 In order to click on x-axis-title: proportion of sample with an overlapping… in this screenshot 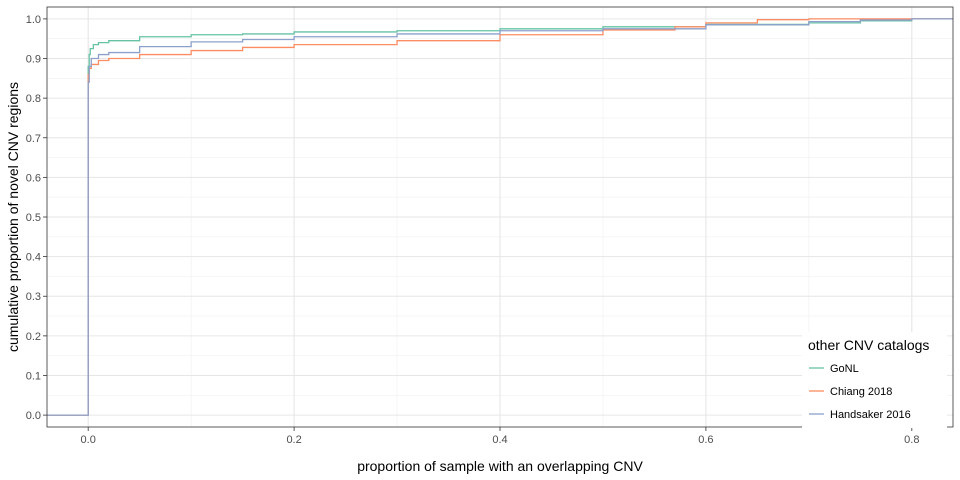, I will do `click(500, 466)`.